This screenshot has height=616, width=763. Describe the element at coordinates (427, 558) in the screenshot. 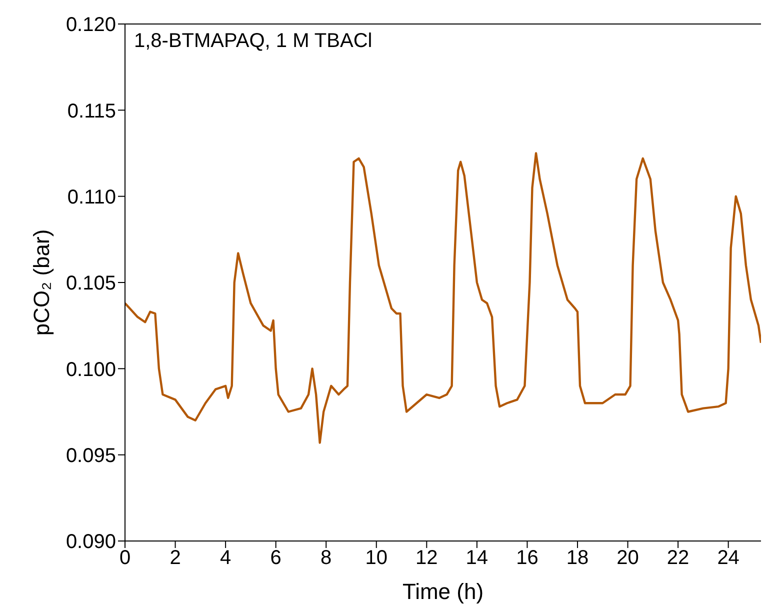

I see `x-tick-label: 12` at that location.